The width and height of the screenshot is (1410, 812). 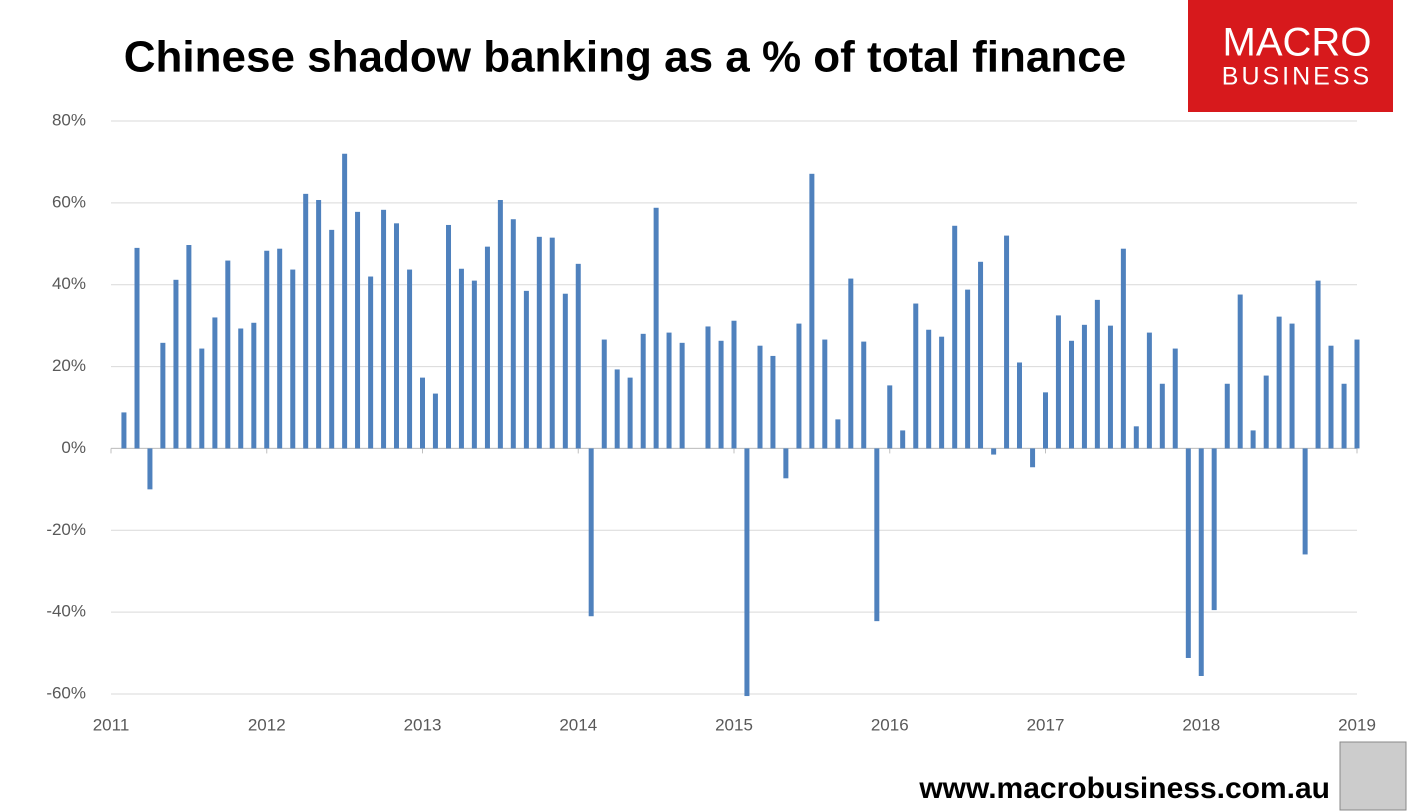 What do you see at coordinates (73, 447) in the screenshot?
I see `y-tick-label: 0%` at bounding box center [73, 447].